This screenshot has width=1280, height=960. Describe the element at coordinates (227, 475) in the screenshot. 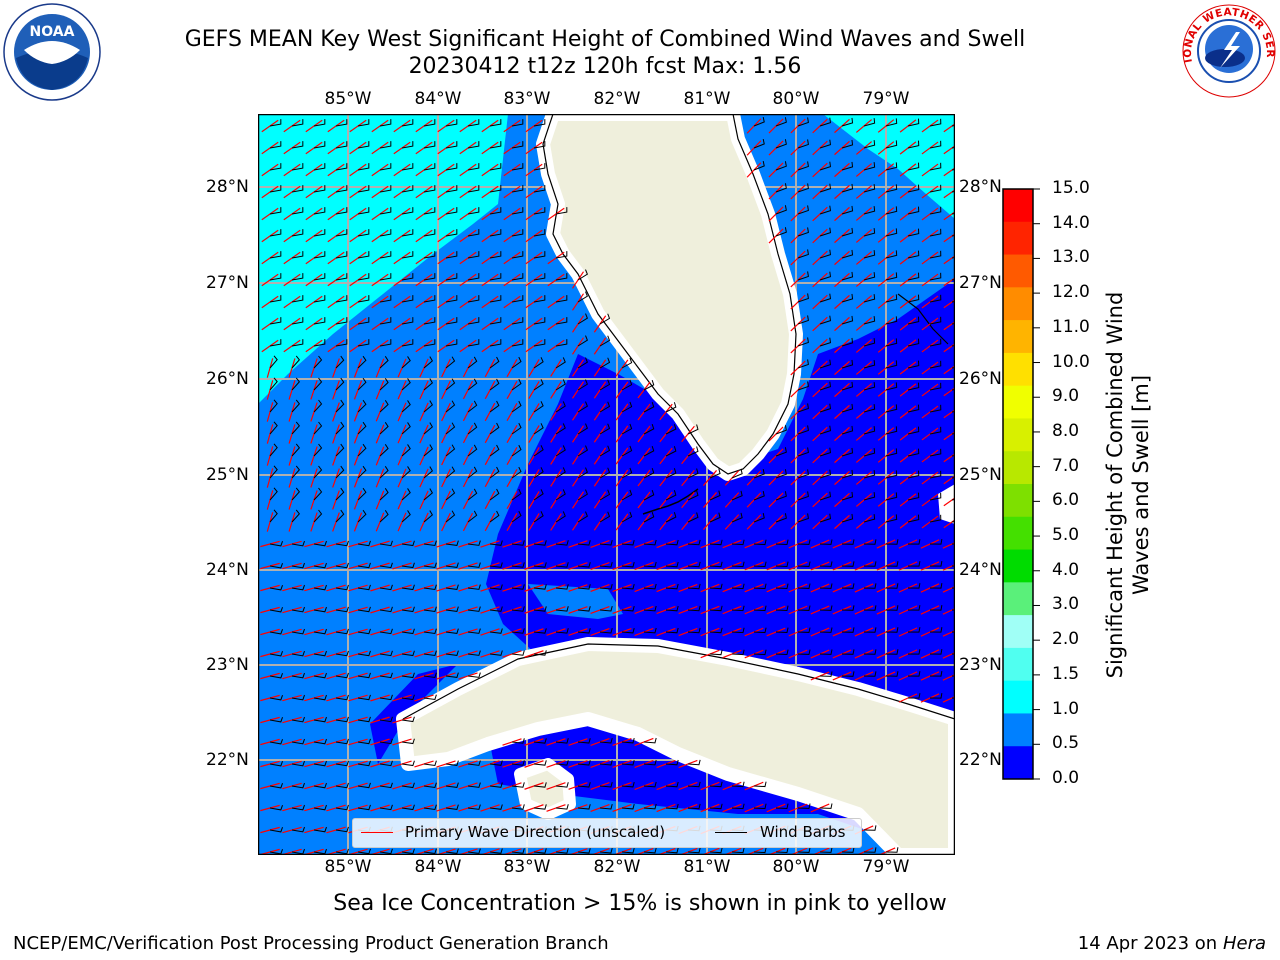

I see `lat-label: 25°N` at that location.